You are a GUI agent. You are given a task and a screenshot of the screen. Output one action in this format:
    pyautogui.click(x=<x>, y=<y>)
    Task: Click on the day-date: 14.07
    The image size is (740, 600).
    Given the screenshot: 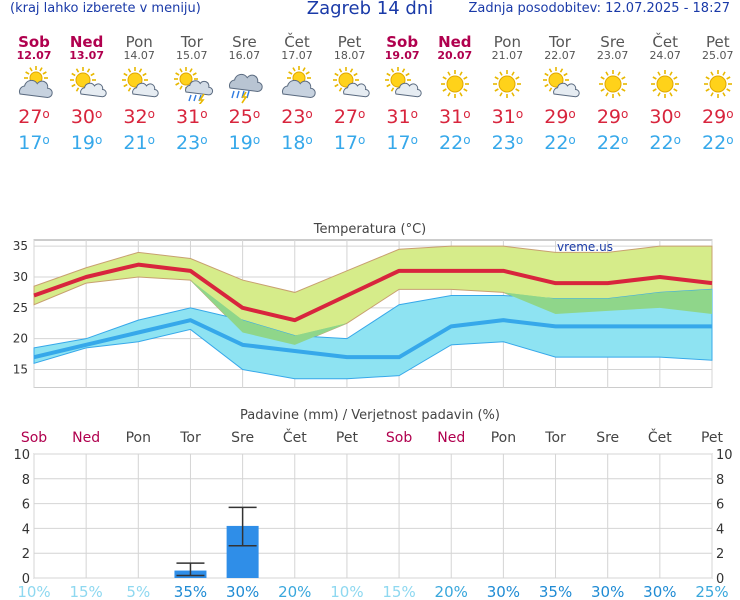 What is the action you would take?
    pyautogui.click(x=139, y=55)
    